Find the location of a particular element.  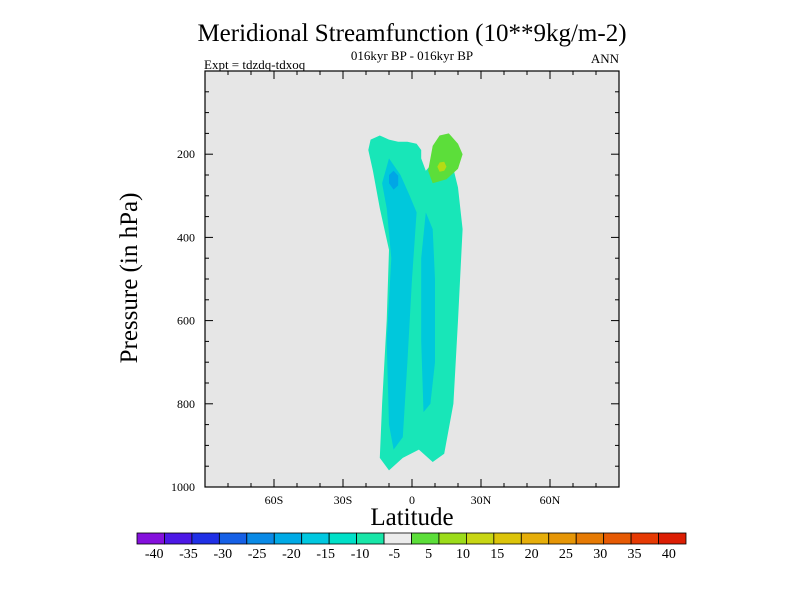

y-tick-label: 800 is located at coordinates (186, 404).